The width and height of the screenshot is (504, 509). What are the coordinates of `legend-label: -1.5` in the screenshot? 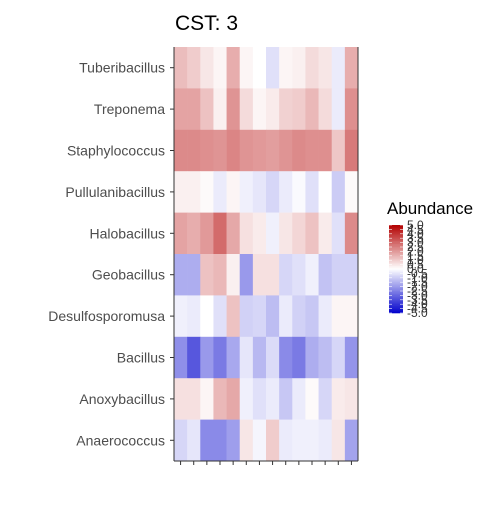 It's located at (417, 282).